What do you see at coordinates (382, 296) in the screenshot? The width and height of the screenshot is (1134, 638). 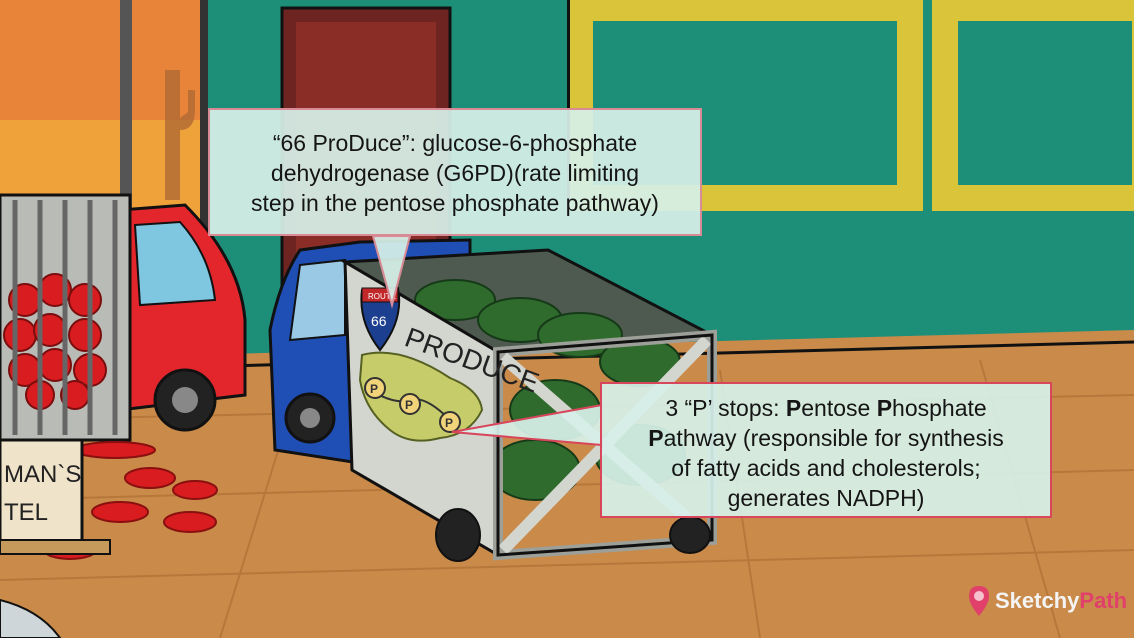 I see `route-shield-label: ROUTE` at bounding box center [382, 296].